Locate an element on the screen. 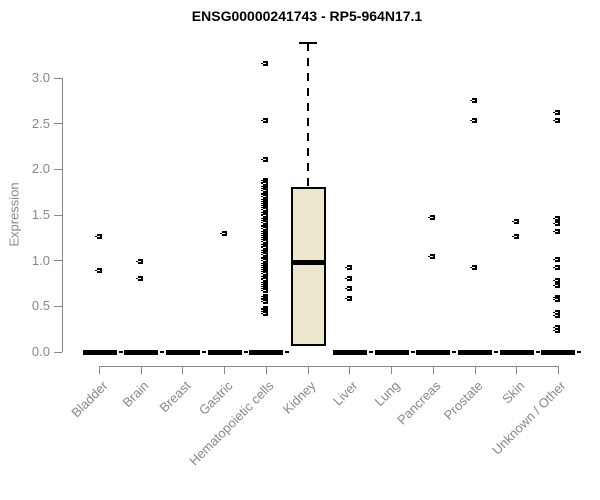 The image size is (600, 500). y-tick-label: 2.0 is located at coordinates (40, 169).